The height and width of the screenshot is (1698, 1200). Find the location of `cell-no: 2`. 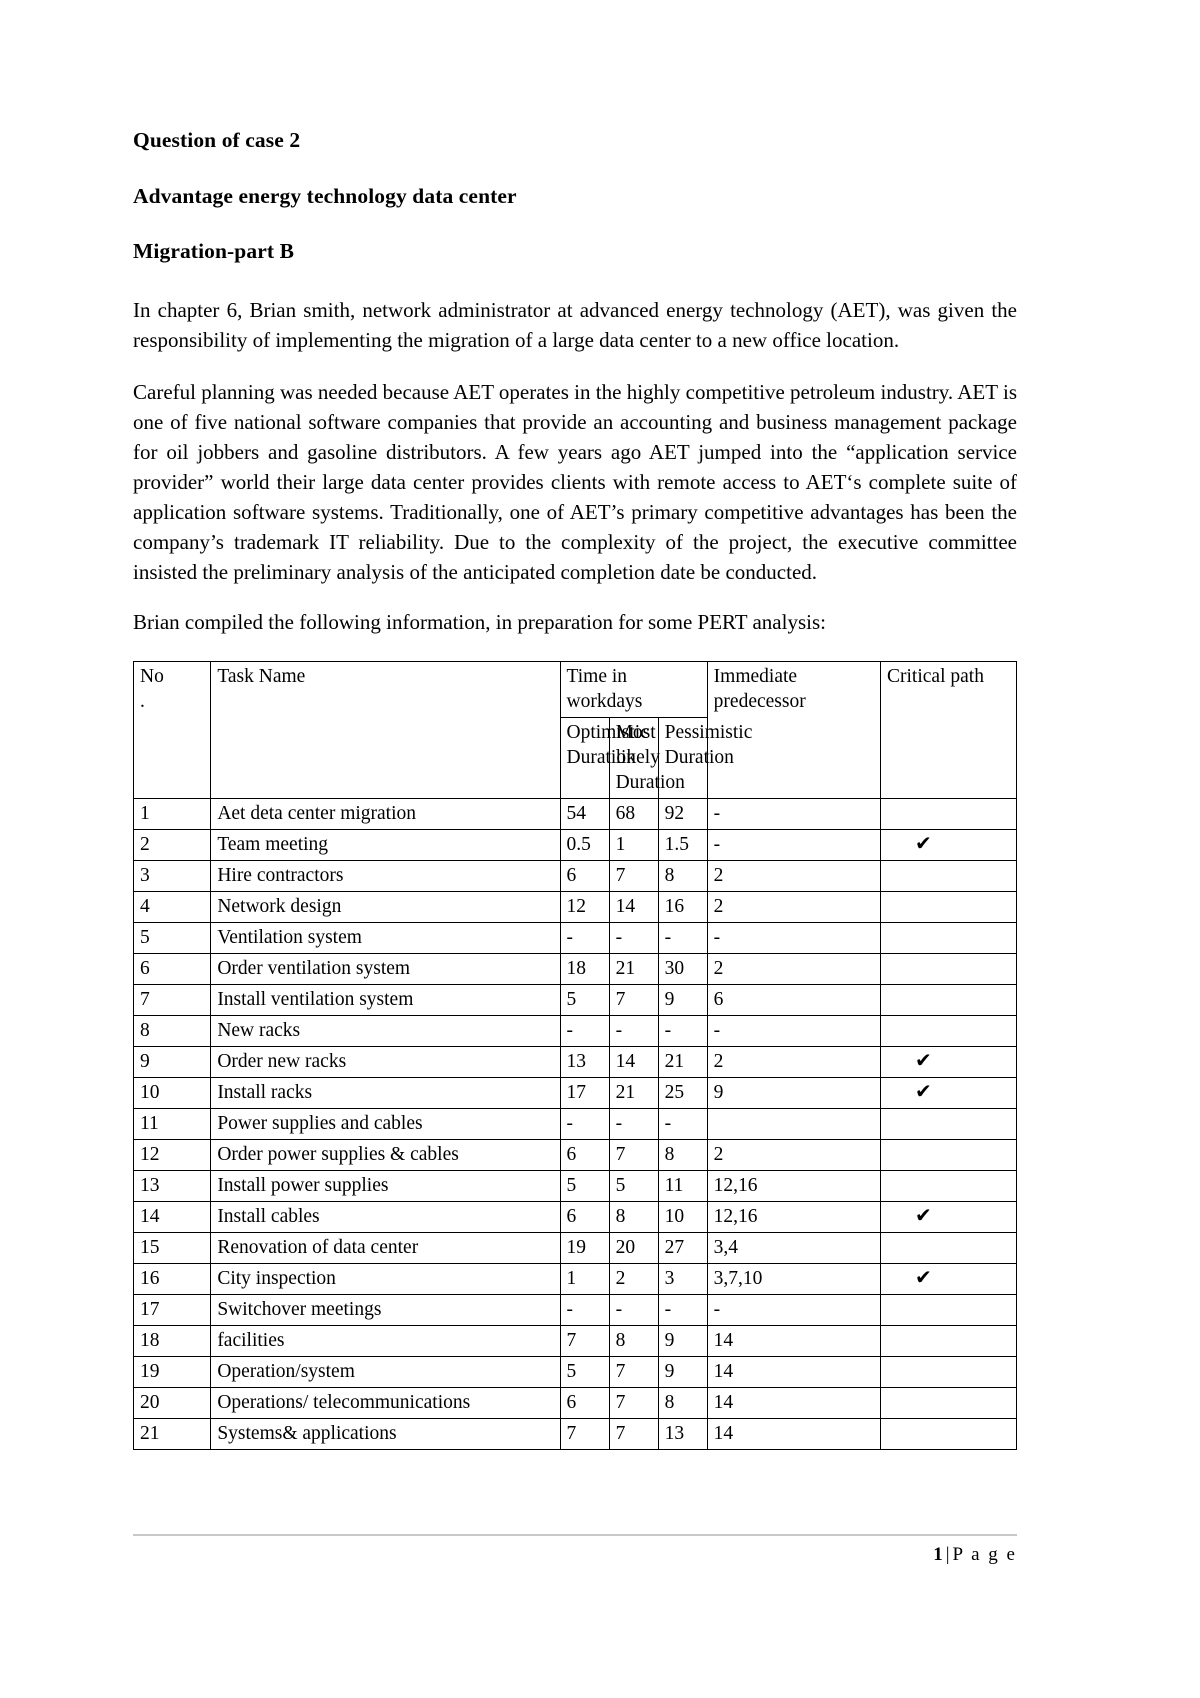

cell-no: 2 is located at coordinates (172, 845).